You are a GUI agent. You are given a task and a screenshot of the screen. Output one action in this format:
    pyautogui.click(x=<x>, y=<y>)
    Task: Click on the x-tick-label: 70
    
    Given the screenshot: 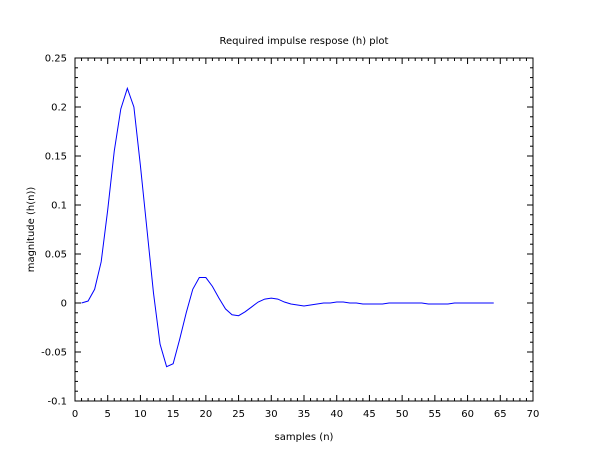 What is the action you would take?
    pyautogui.click(x=533, y=414)
    